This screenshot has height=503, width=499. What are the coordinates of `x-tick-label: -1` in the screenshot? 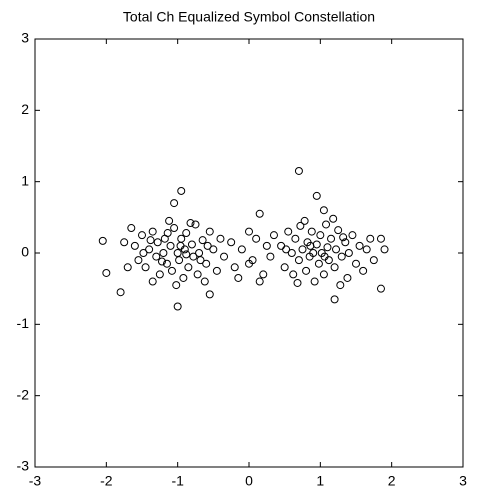 It's located at (177, 481).